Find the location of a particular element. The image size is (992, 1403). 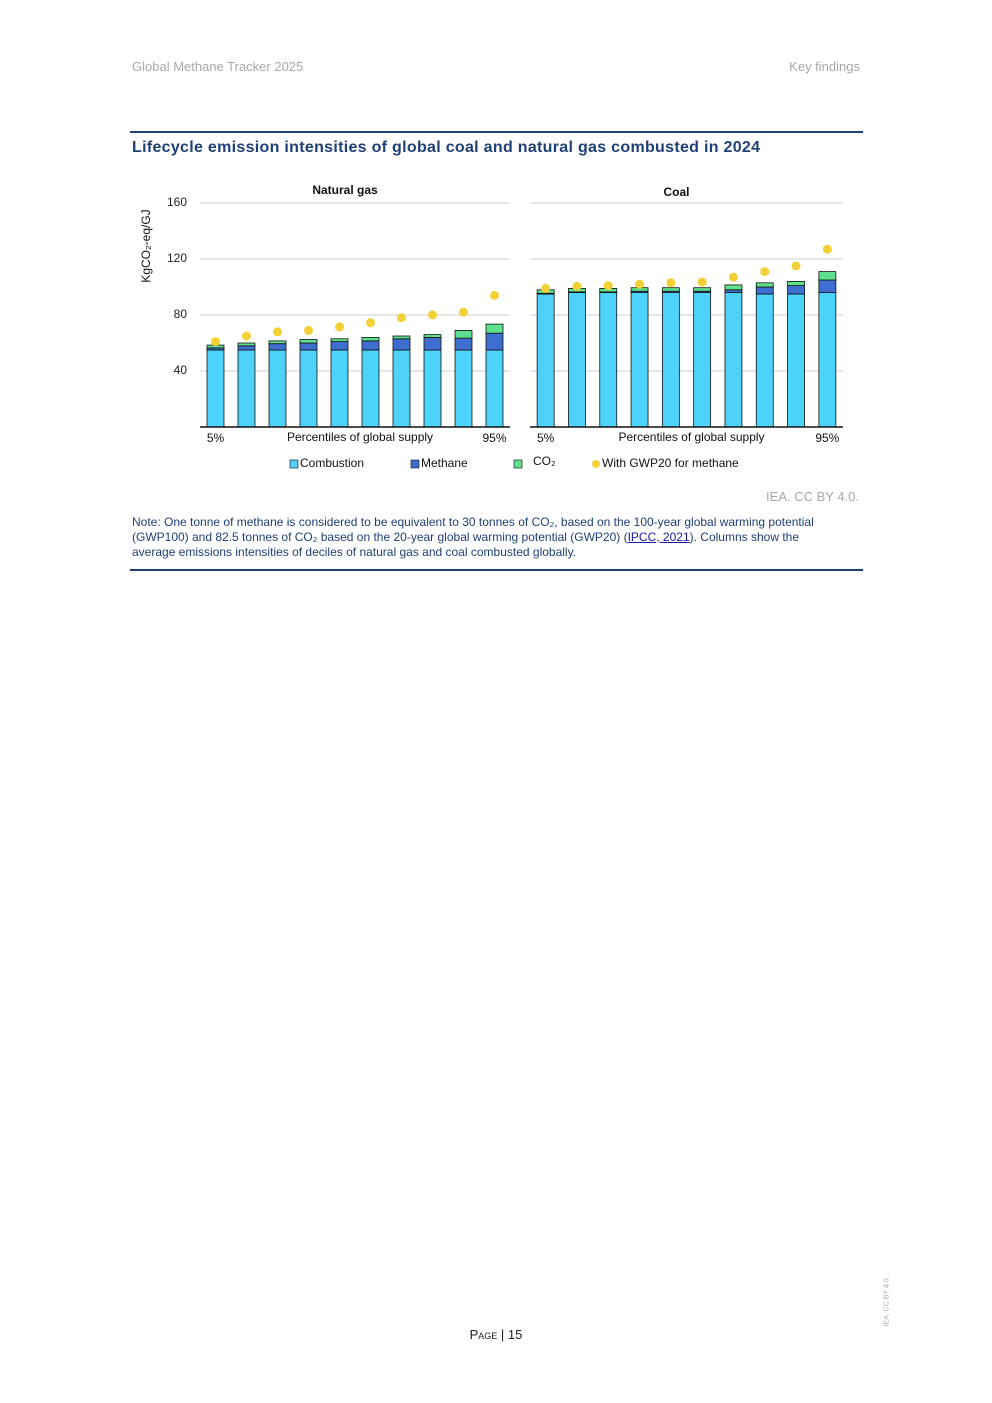

panel-title: Coal is located at coordinates (676, 192).